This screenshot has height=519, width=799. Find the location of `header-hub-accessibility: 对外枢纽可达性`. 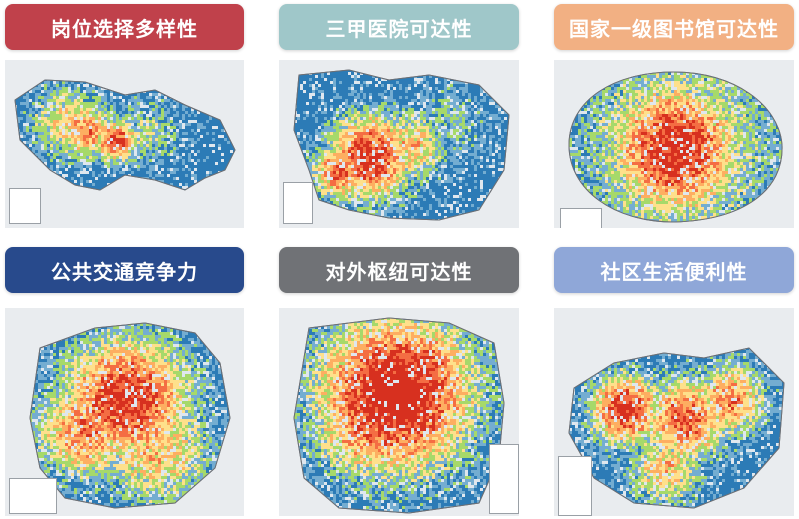

header-hub-accessibility: 对外枢纽可达性 is located at coordinates (399, 270).